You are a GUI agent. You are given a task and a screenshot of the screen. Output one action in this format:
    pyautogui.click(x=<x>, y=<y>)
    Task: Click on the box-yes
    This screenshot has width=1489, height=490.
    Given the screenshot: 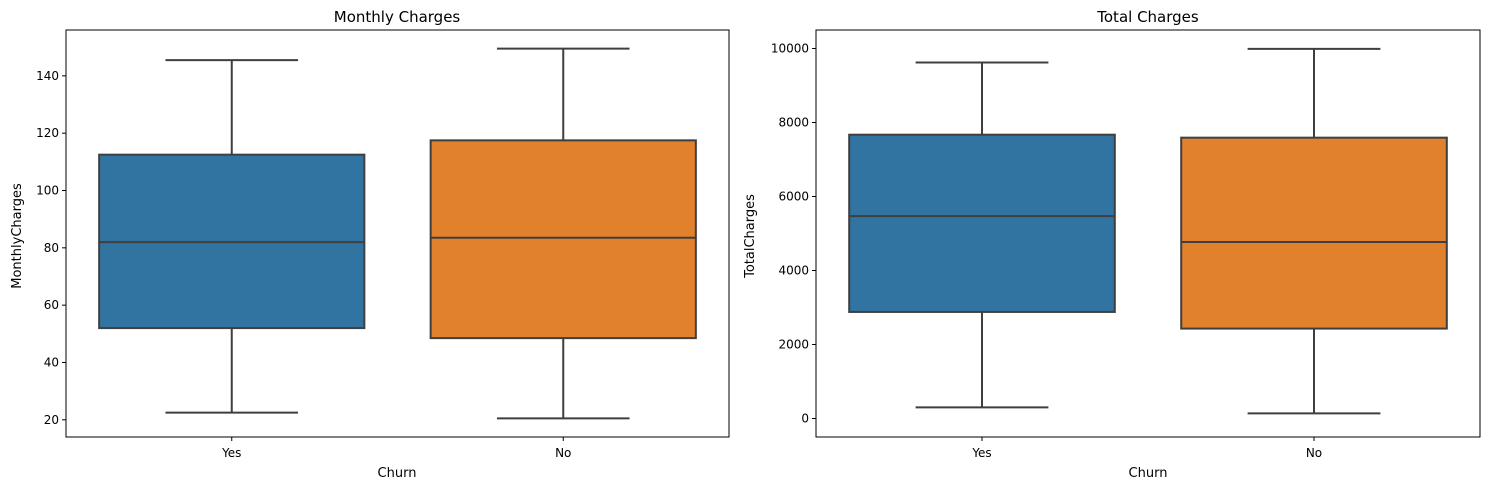 What is the action you would take?
    pyautogui.click(x=982, y=223)
    